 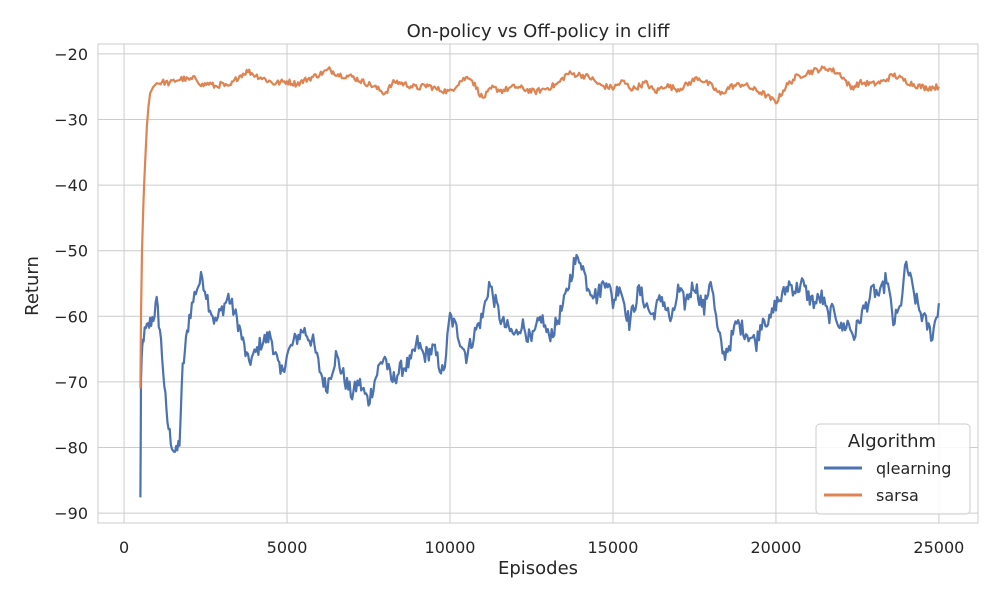 I want to click on y-tick-label: −30, so click(x=71, y=119).